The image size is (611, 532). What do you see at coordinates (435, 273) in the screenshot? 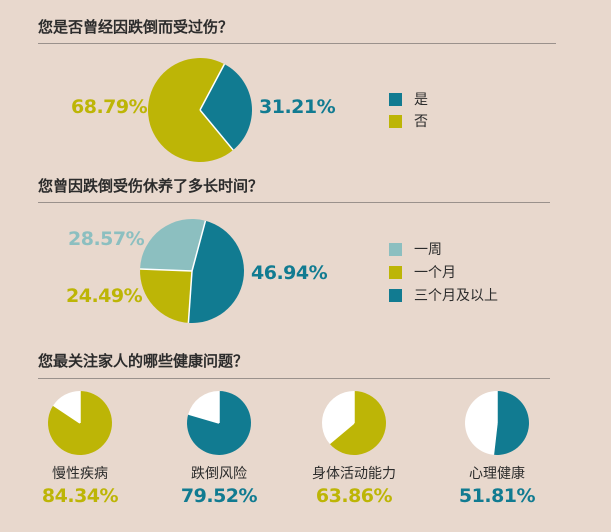
I see `q2-legend-month-label: 一个月` at bounding box center [435, 273].